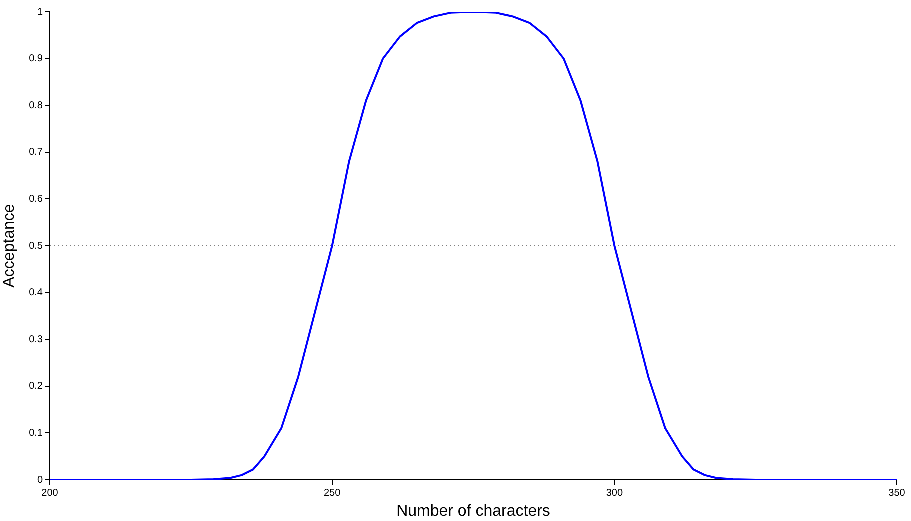 The image size is (911, 521). Describe the element at coordinates (36, 433) in the screenshot. I see `y-tick-label: 0.1` at that location.